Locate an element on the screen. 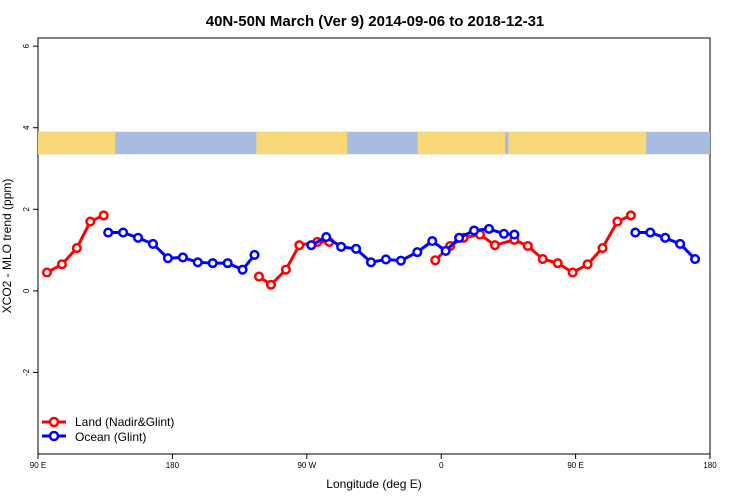 This screenshot has width=750, height=500. series-layer is located at coordinates (371, 250).